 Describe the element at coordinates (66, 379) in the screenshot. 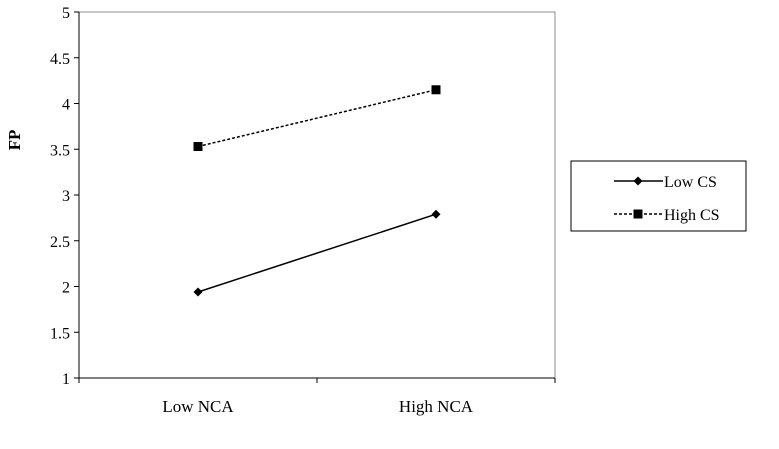

I see `y-tick-label: 1` at that location.